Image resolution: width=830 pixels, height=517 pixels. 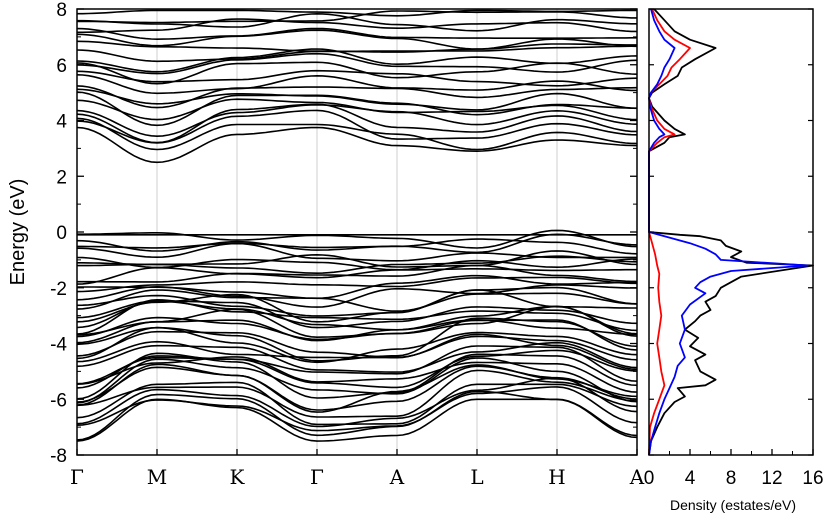 What do you see at coordinates (61, 66) in the screenshot?
I see `y-tick-label: 6` at bounding box center [61, 66].